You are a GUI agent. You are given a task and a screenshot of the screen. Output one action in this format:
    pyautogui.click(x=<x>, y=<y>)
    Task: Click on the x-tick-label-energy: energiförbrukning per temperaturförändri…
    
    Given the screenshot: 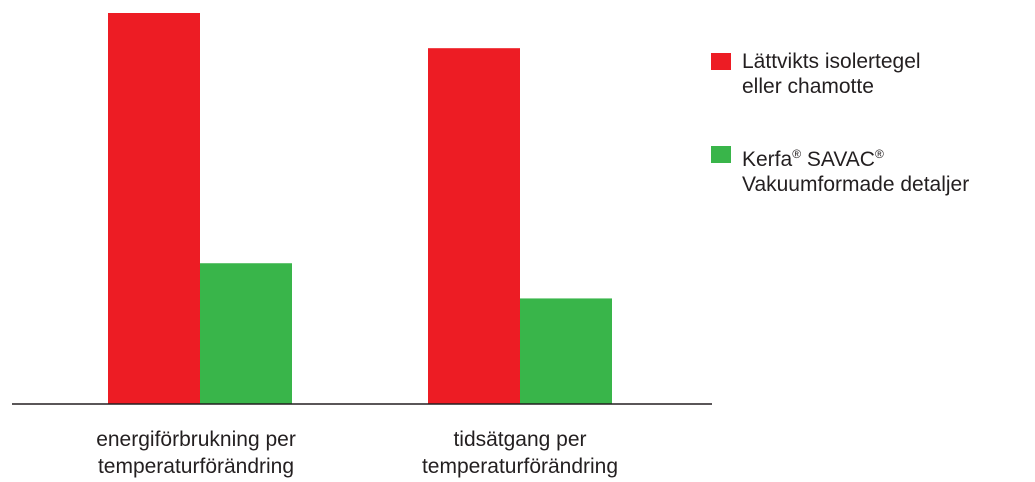 What is the action you would take?
    pyautogui.click(x=196, y=453)
    